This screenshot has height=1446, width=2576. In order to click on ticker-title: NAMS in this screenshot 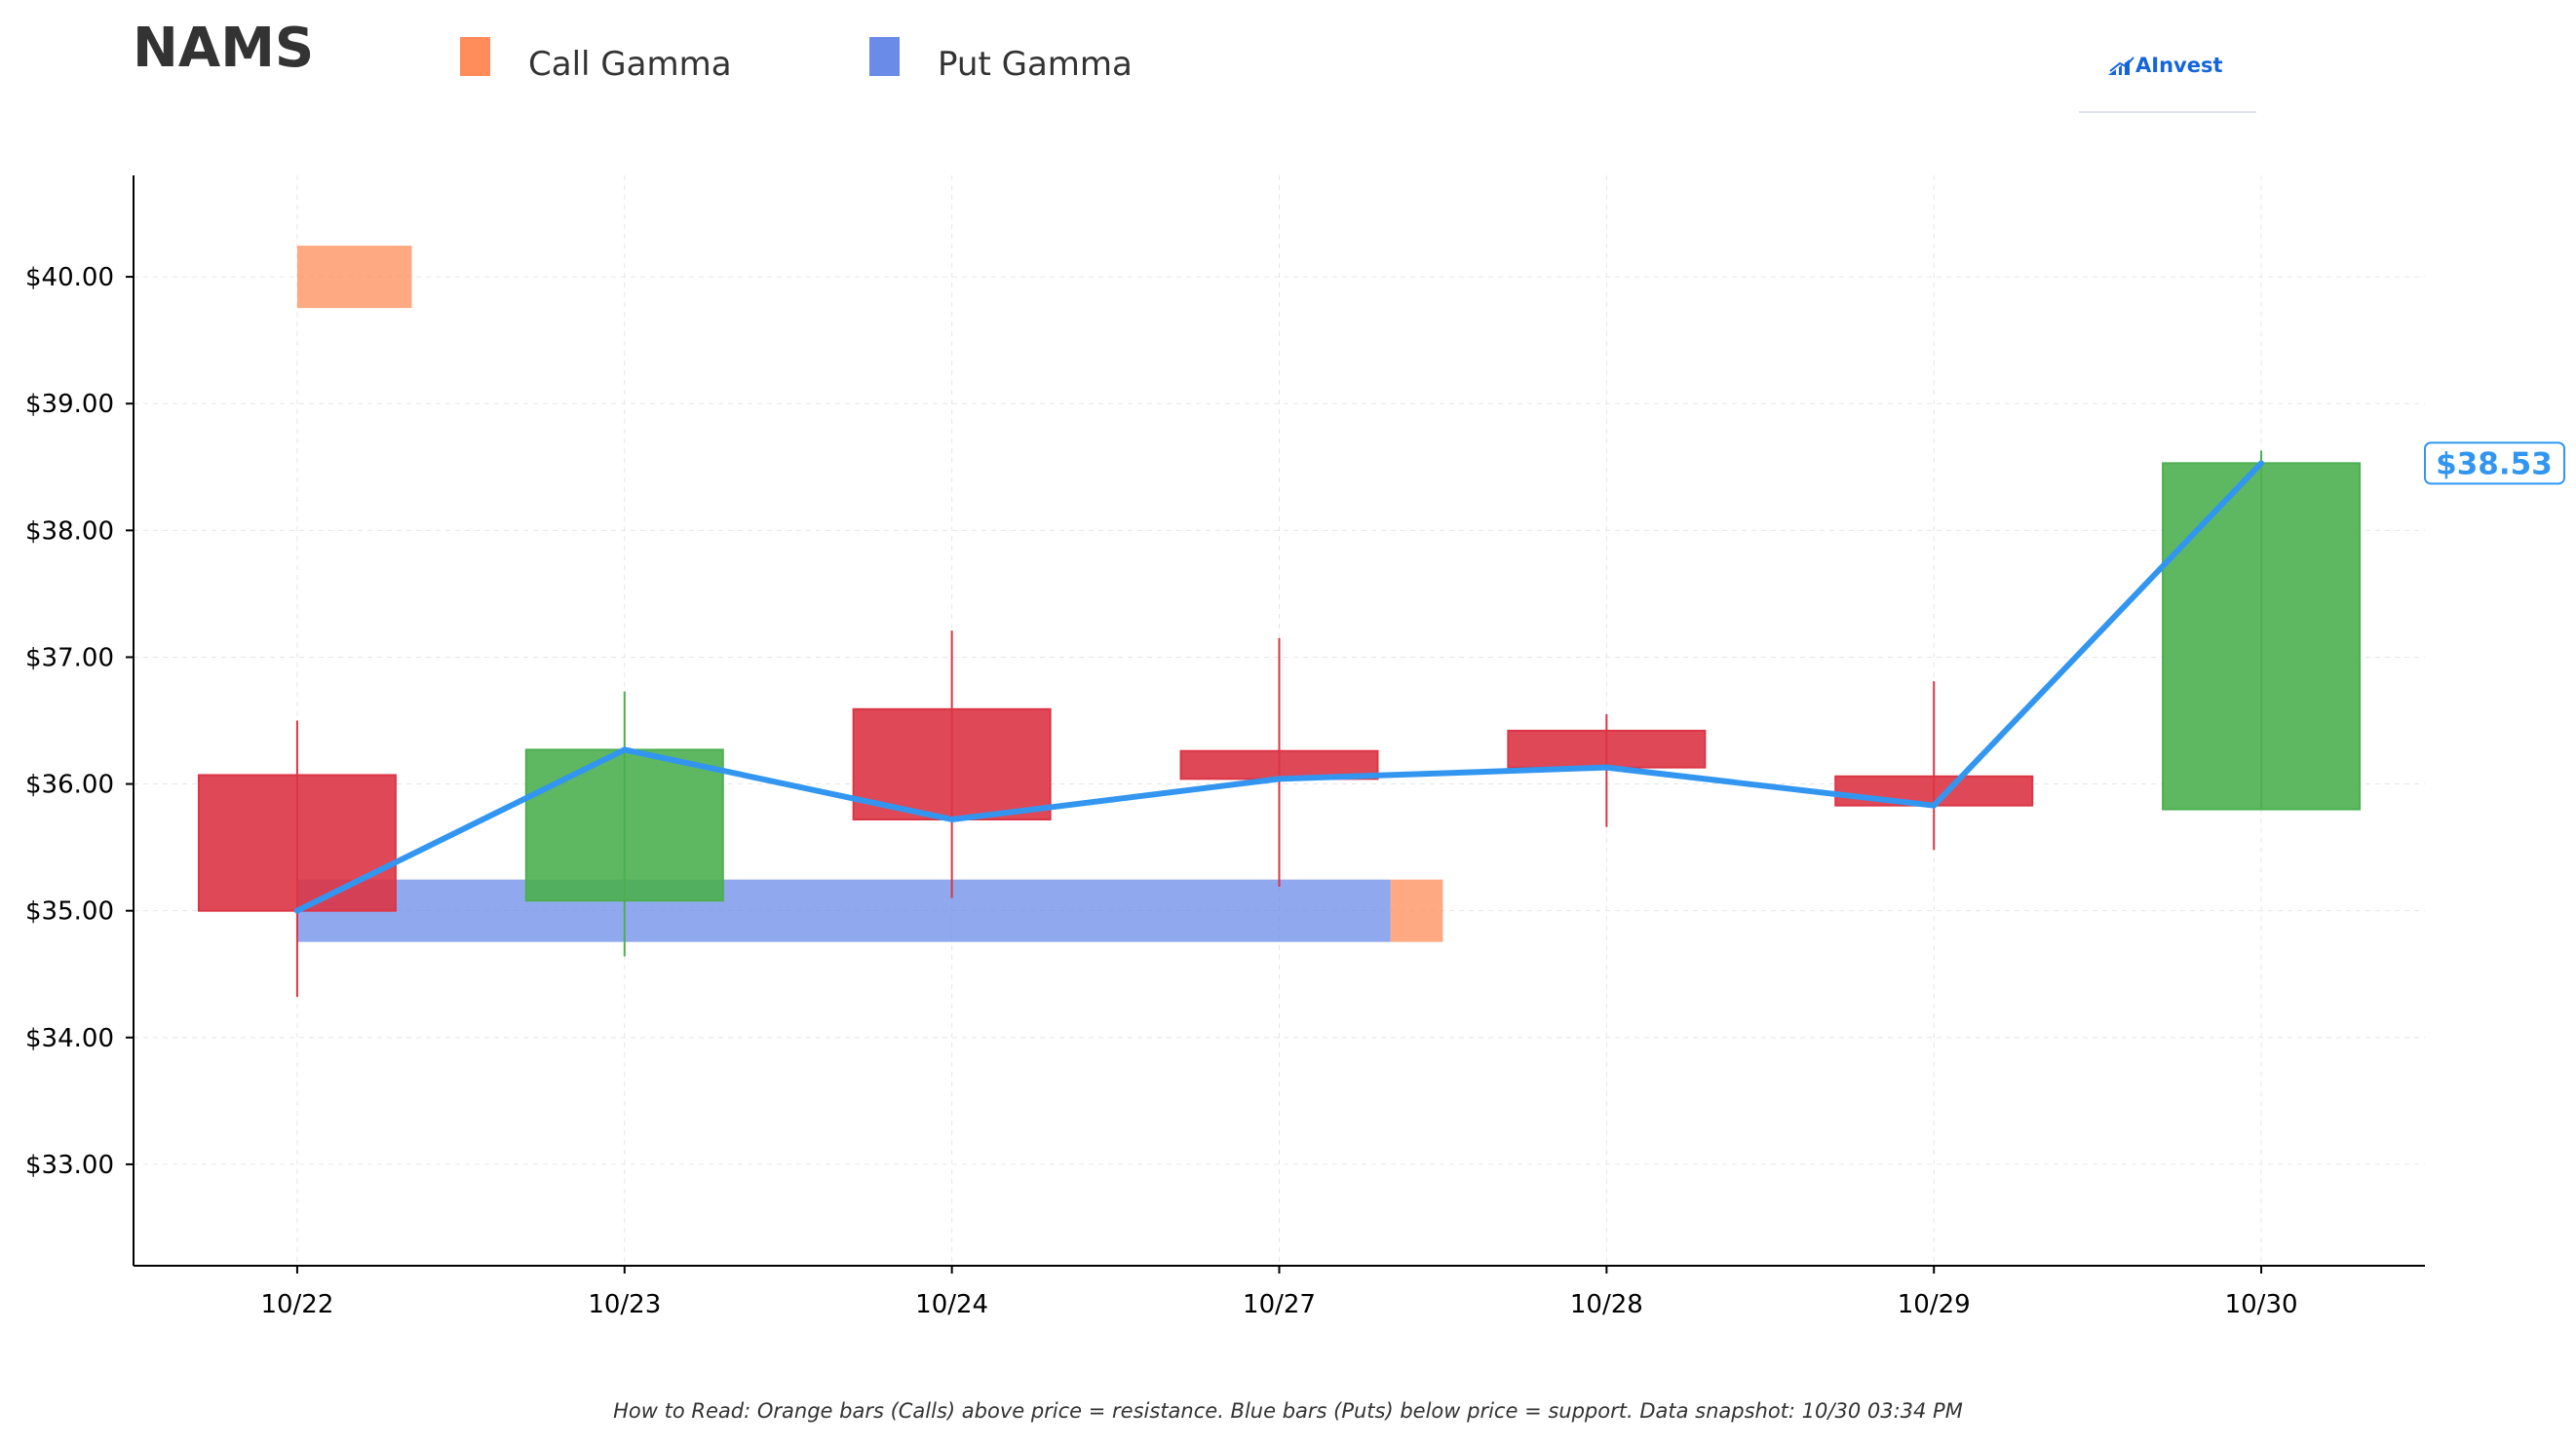, I will do `click(224, 48)`.